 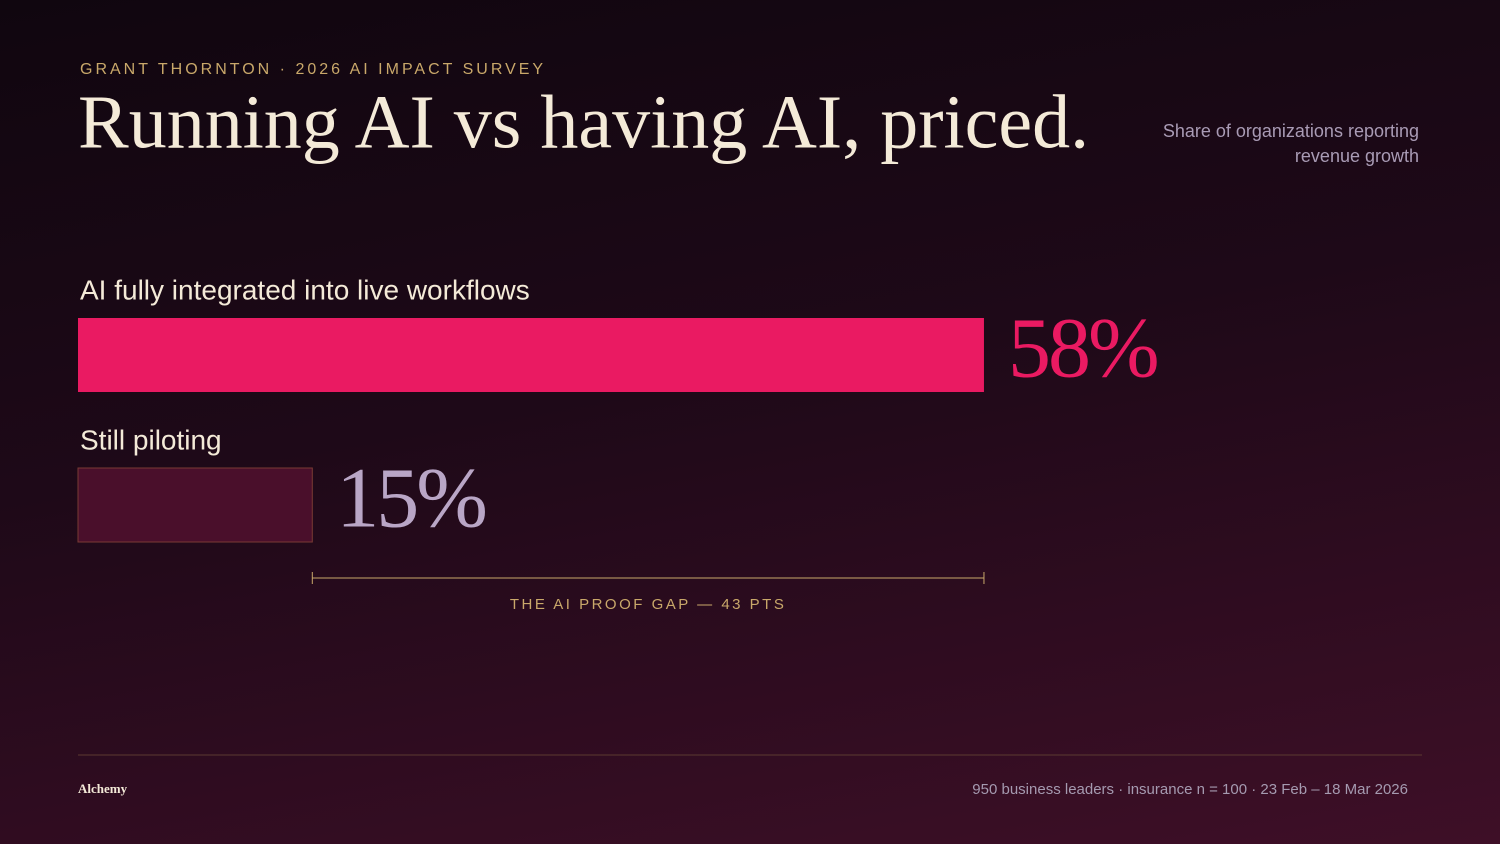 I want to click on annotation: THE AI PROOF GAP — 43 PTS, so click(x=648, y=604).